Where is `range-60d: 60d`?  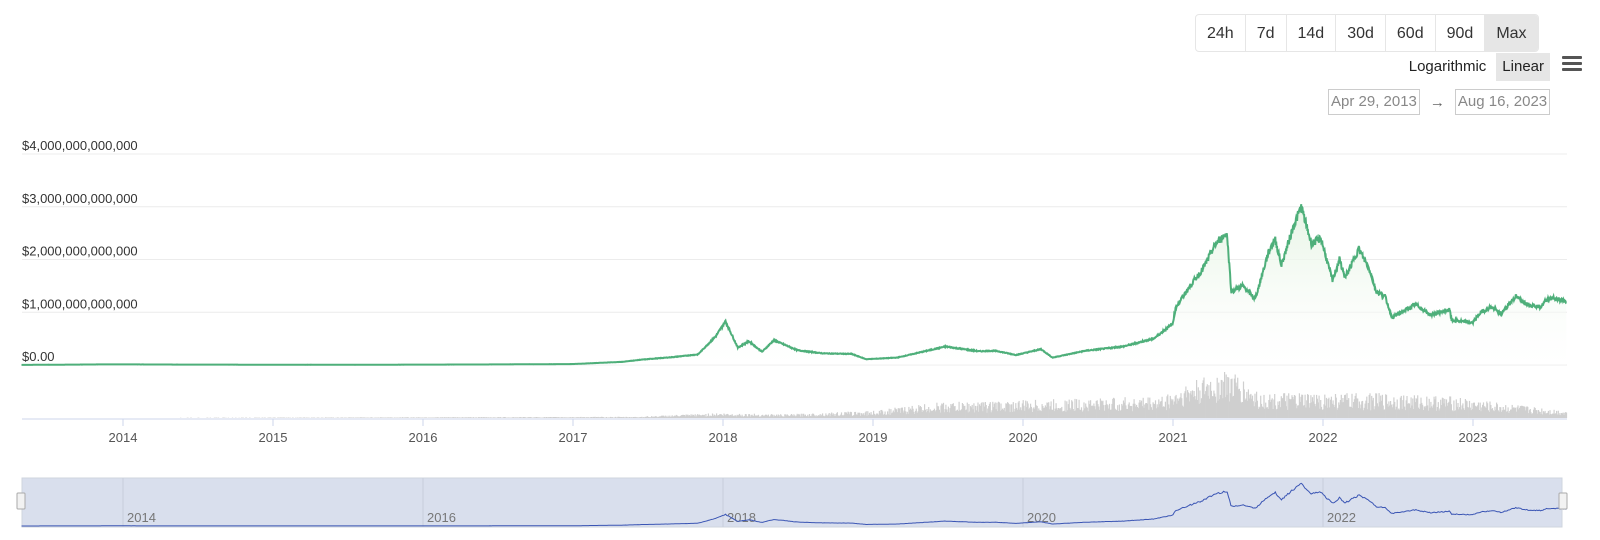
range-60d: 60d is located at coordinates (1411, 33).